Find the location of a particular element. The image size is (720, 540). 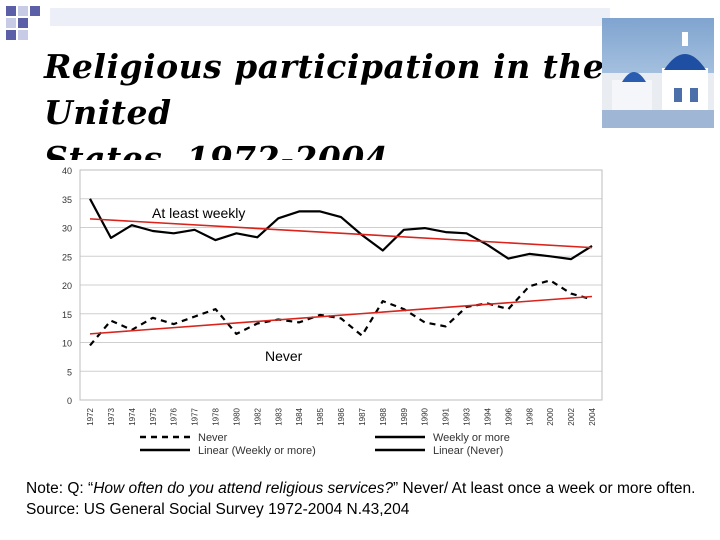

x-tick-label: 1980 is located at coordinates (236, 416).